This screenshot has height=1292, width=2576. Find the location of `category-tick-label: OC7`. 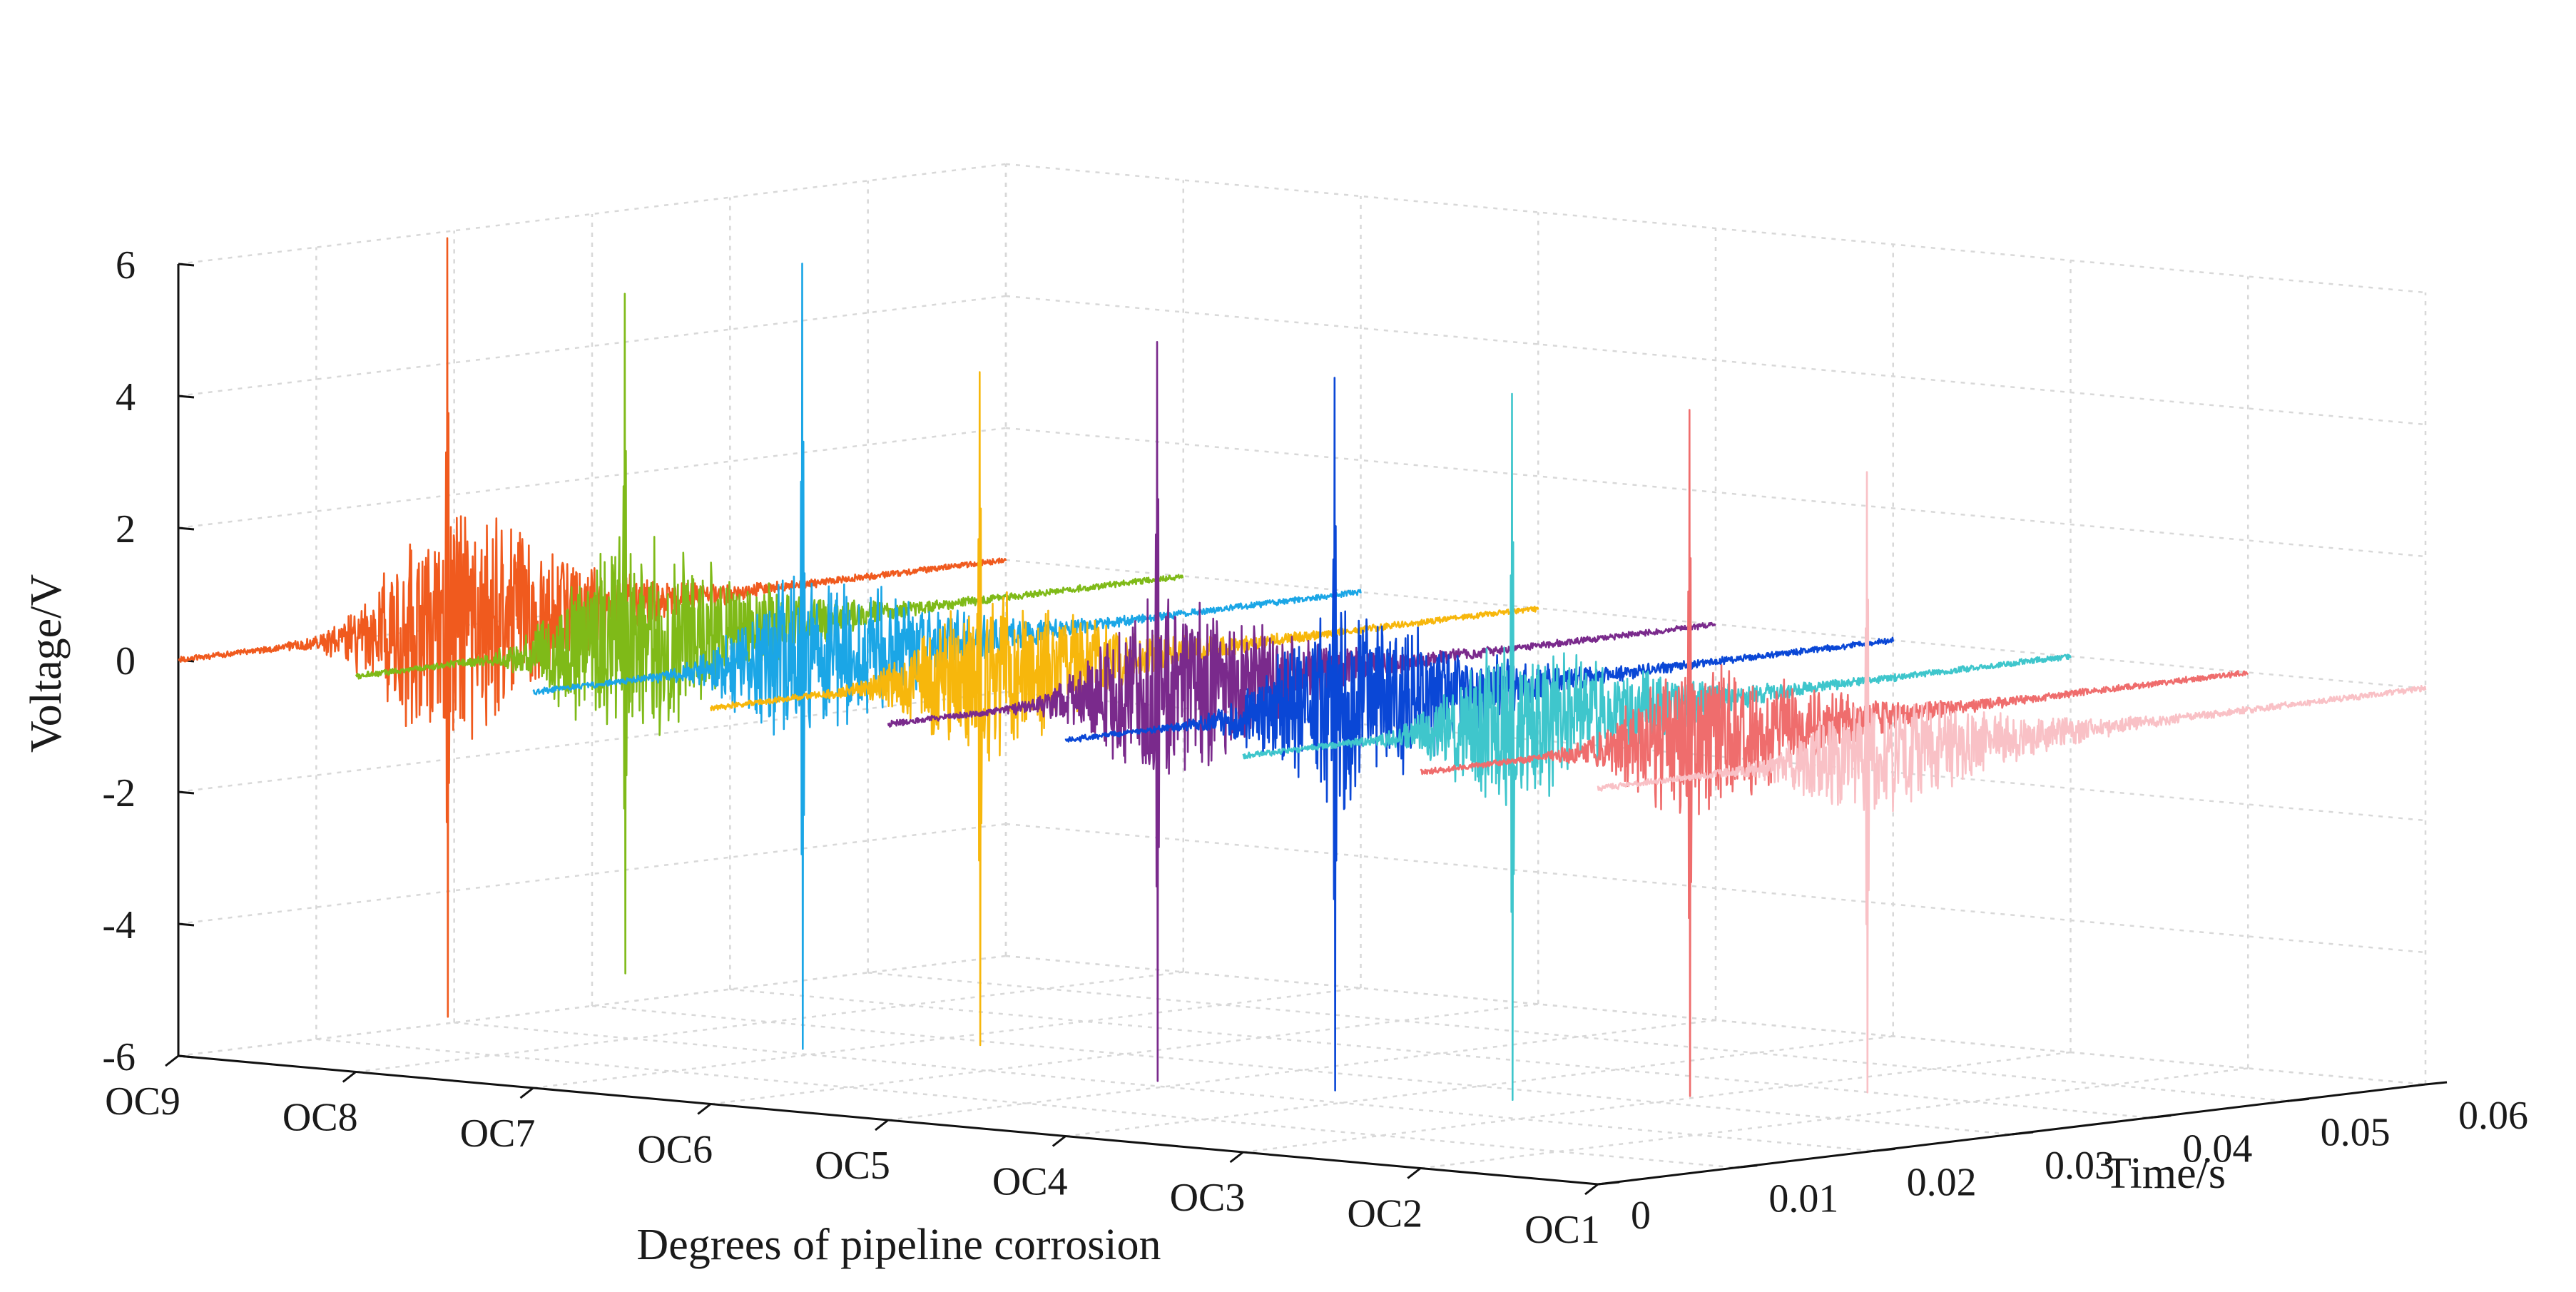

category-tick-label: OC7 is located at coordinates (498, 1134).